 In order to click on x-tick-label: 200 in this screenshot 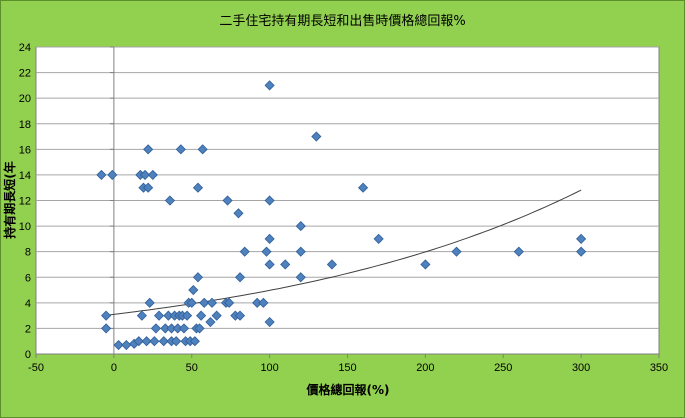, I will do `click(425, 368)`.